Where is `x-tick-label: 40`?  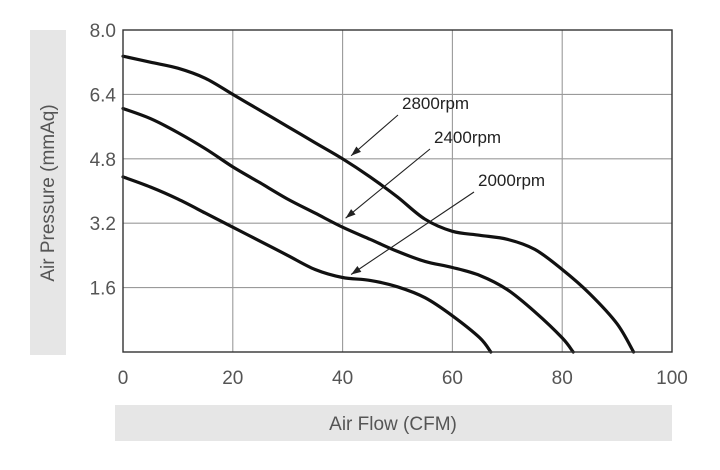 x-tick-label: 40 is located at coordinates (342, 378).